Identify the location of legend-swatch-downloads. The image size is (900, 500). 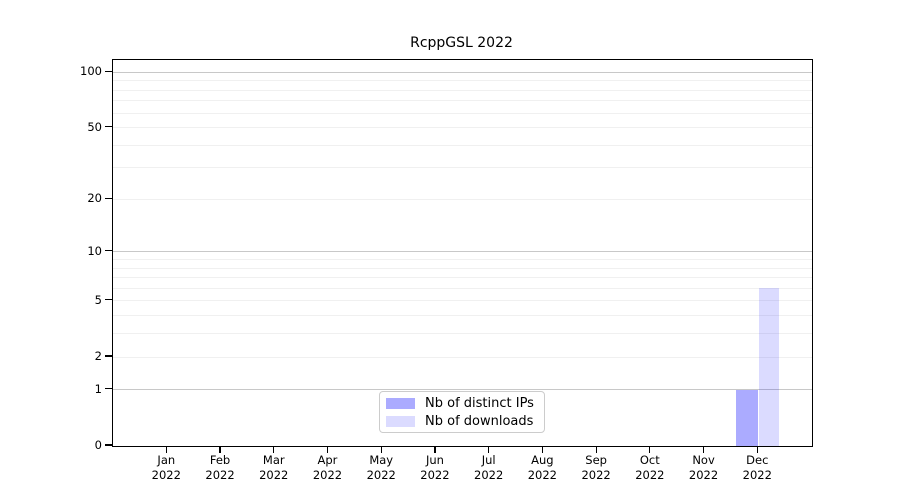
(400, 421).